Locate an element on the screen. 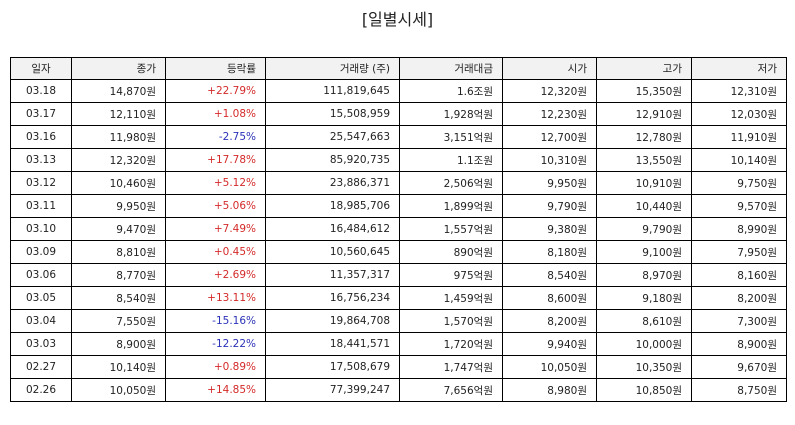 Image resolution: width=795 pixels, height=425 pixels. cell-volume: 19,864,708 is located at coordinates (332, 321).